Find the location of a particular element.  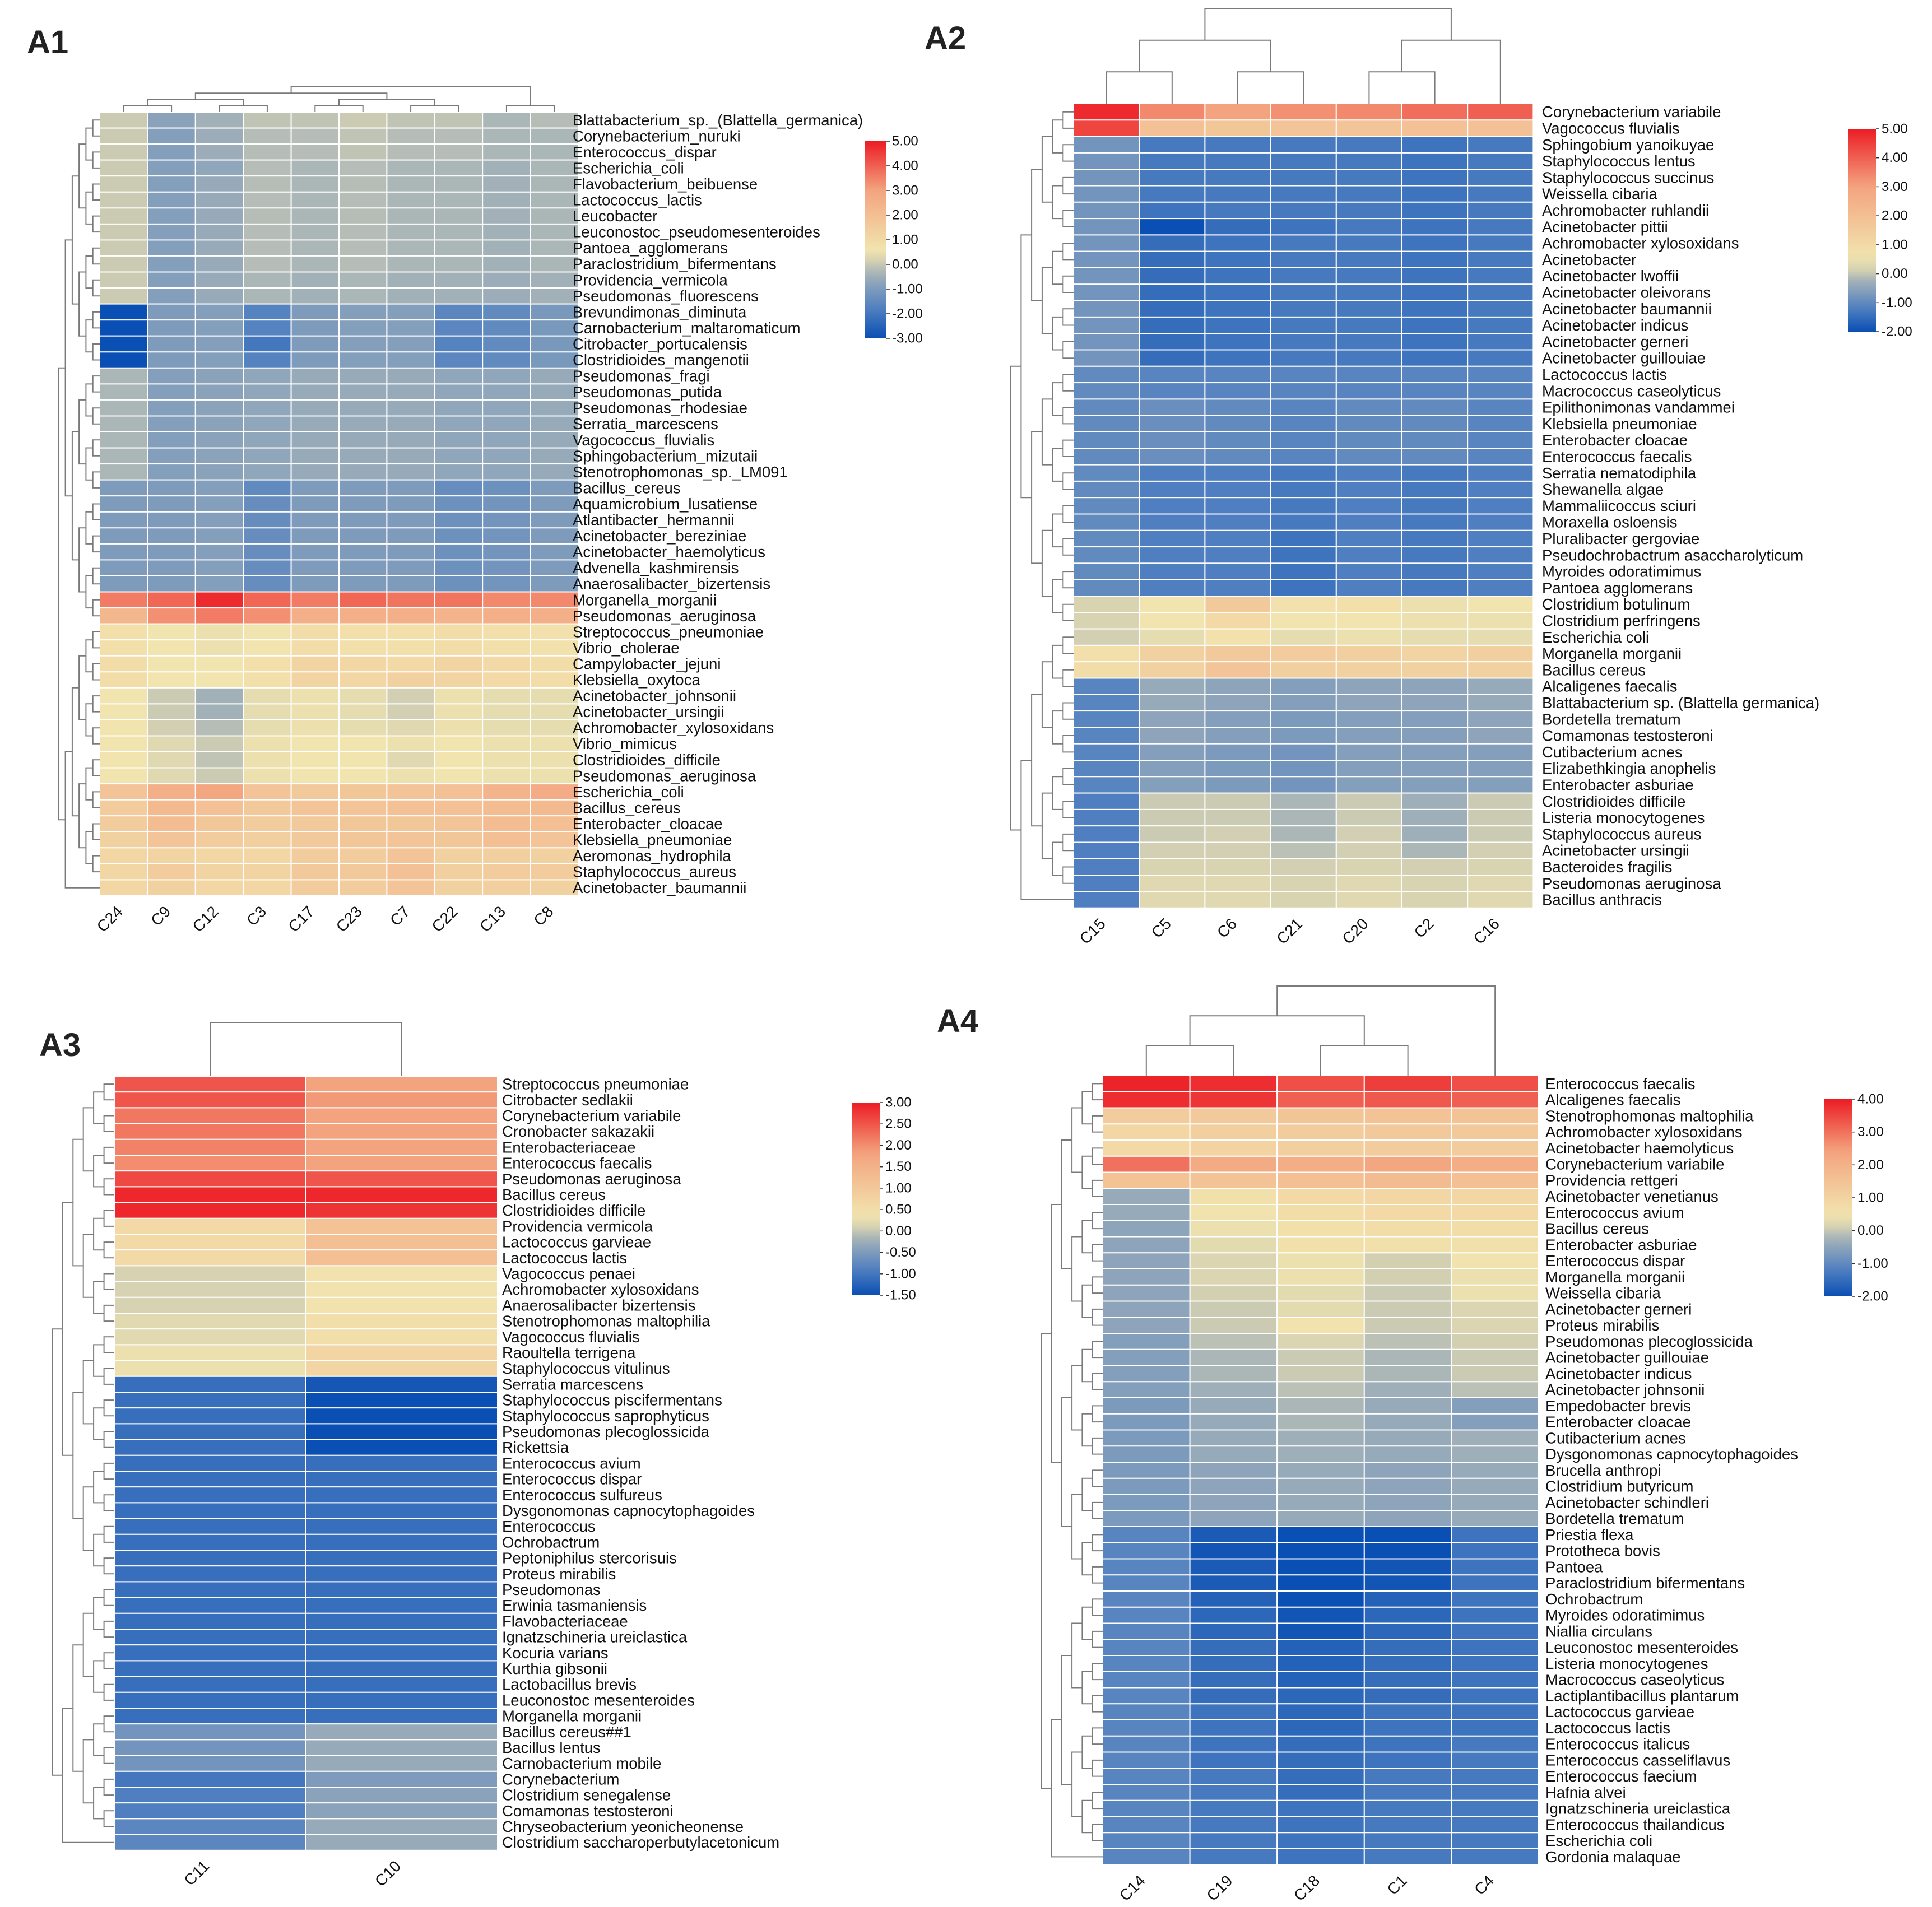

row-label: Enterobacter asburiae is located at coordinates (1618, 785).